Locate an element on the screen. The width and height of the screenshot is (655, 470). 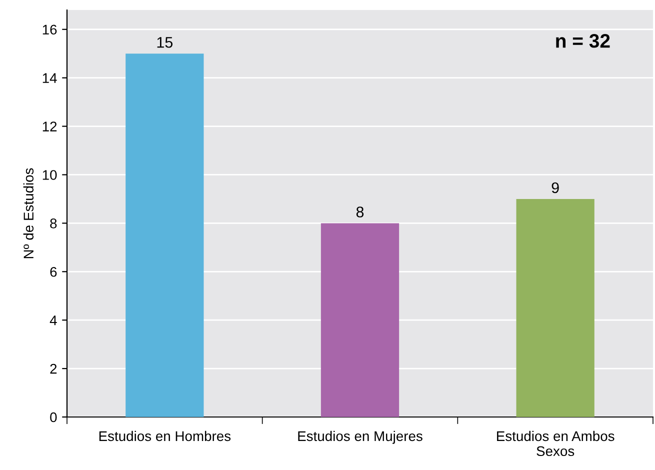
y-tick-label: 12 is located at coordinates (49, 127).